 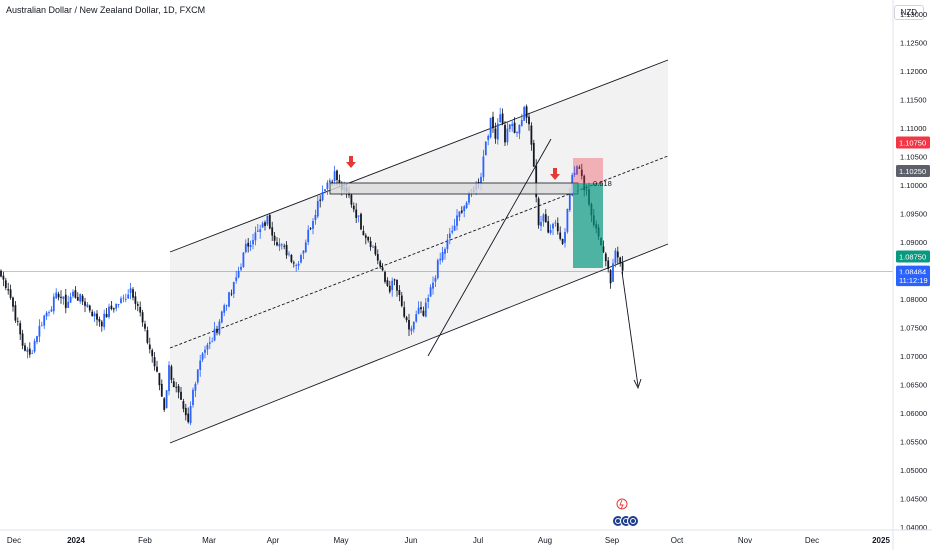 What do you see at coordinates (588, 225) in the screenshot?
I see `take-profit-zone` at bounding box center [588, 225].